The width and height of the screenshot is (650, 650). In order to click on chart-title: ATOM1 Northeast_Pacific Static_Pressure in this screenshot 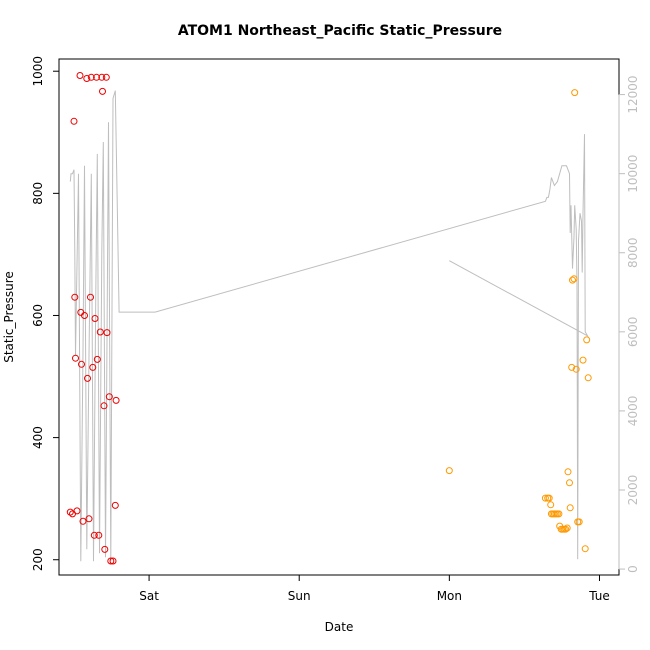, I will do `click(340, 31)`.